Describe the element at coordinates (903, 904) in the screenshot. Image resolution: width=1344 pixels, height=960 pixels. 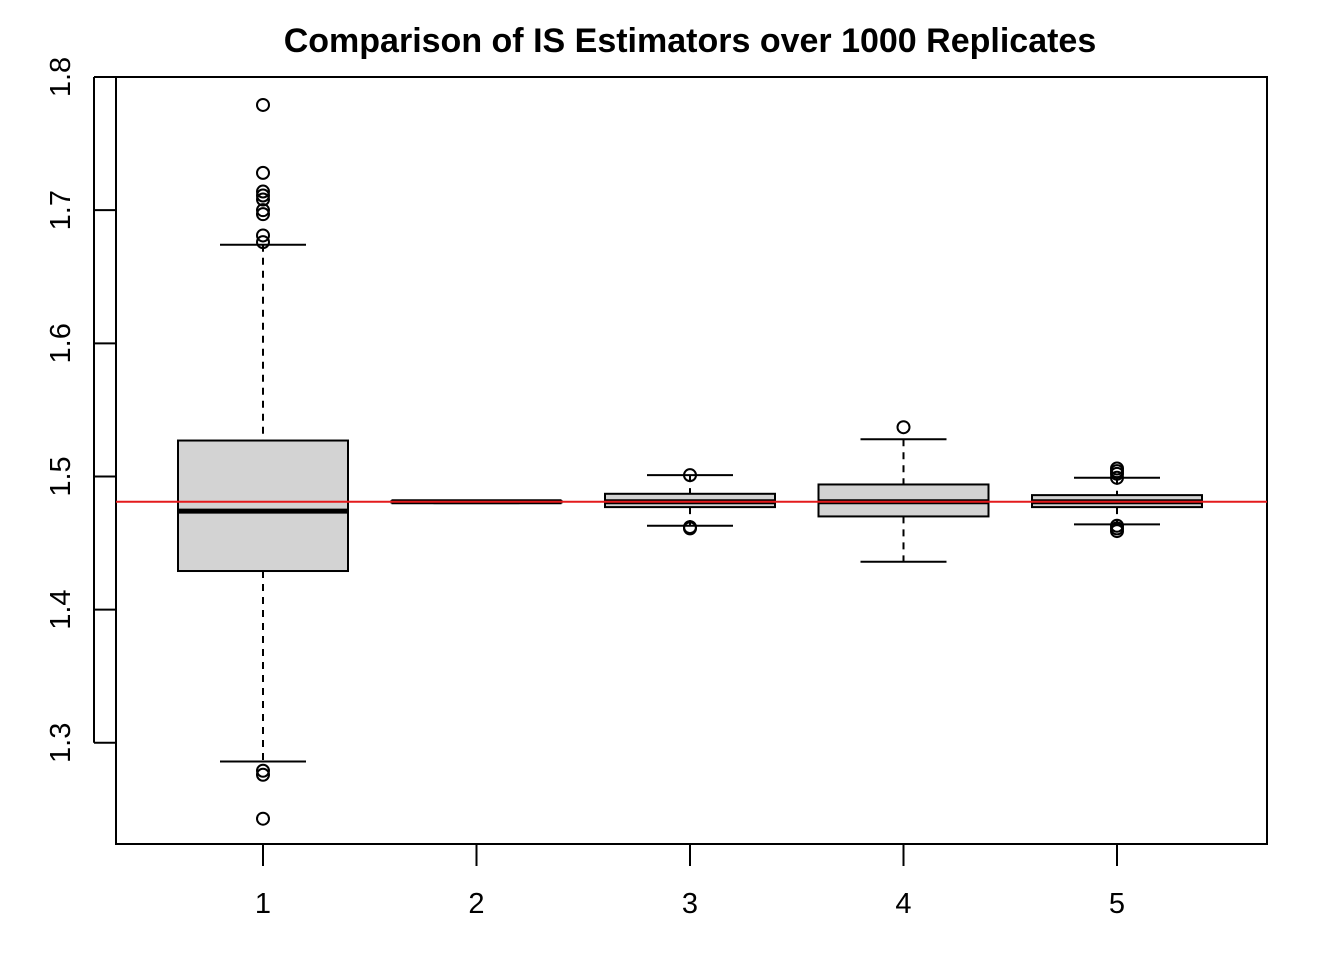
I see `x-tick-label: 4` at that location.